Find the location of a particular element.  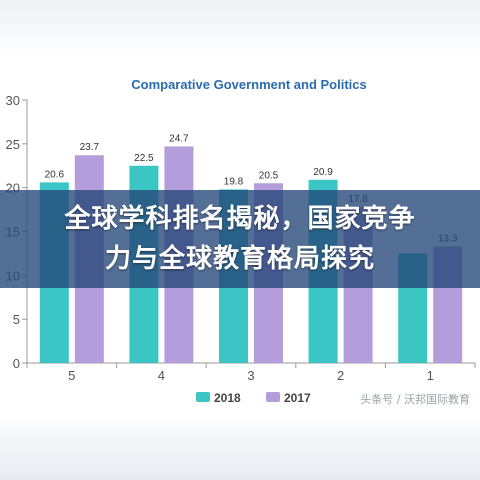

banner-line-2: 力与全球教育格局探究 is located at coordinates (239, 259).